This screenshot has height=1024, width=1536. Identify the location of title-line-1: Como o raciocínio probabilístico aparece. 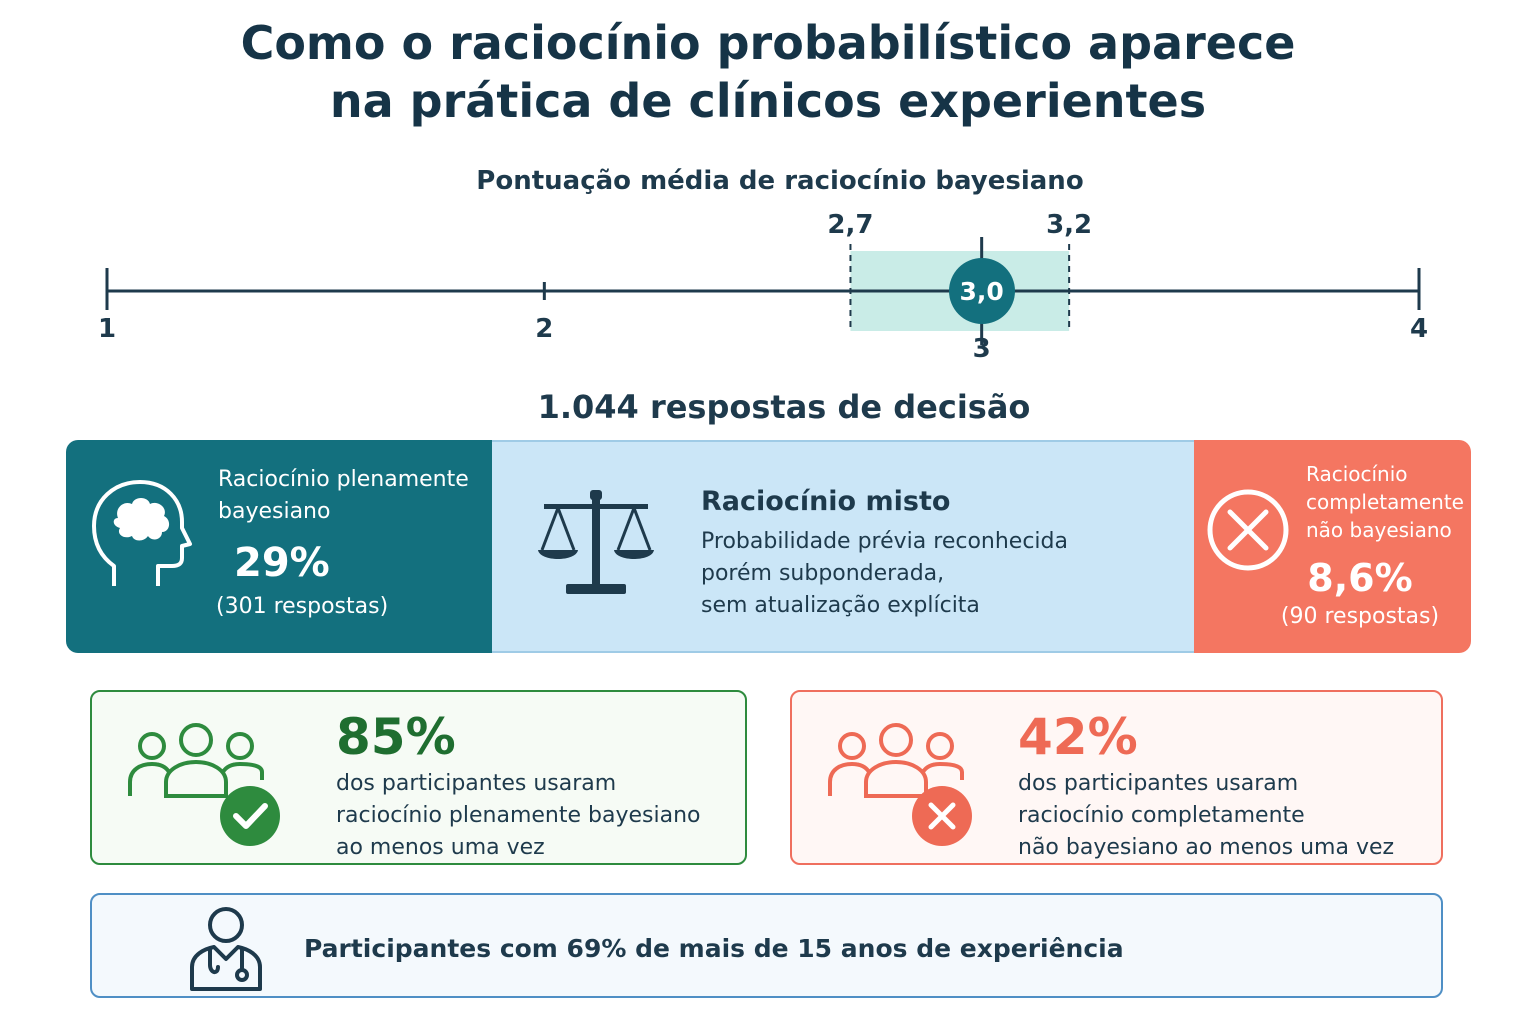
(768, 43).